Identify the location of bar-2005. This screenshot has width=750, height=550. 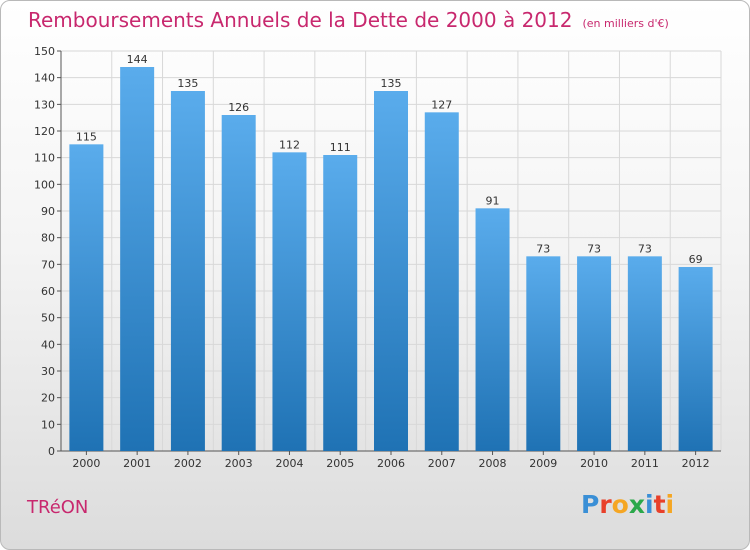
(340, 303).